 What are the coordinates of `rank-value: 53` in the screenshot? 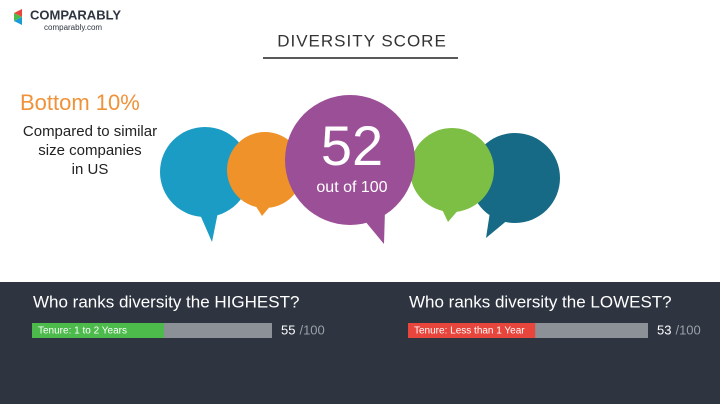 It's located at (664, 329).